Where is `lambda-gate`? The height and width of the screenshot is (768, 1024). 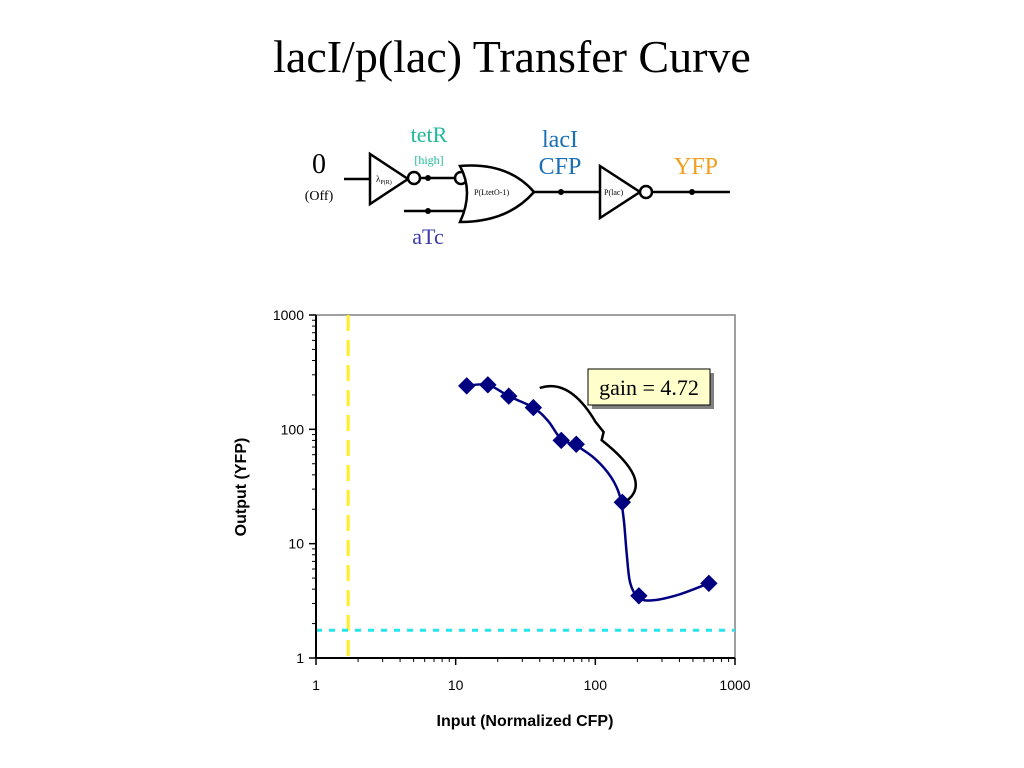 lambda-gate is located at coordinates (389, 179).